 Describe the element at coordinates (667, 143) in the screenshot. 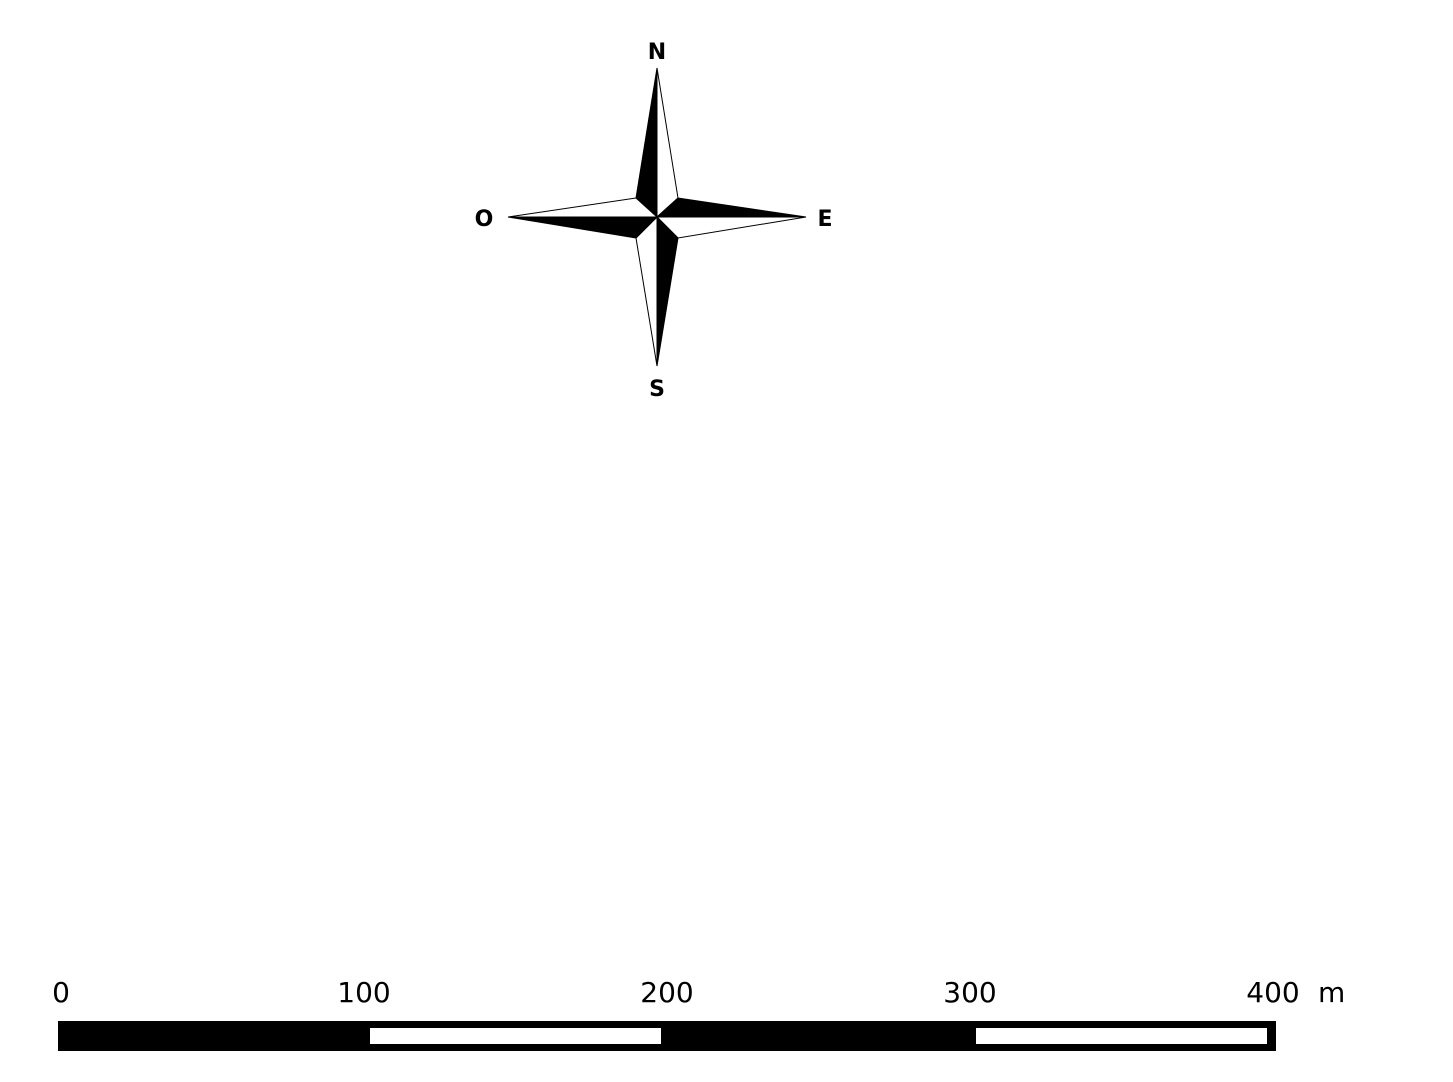

I see `north-arm-light` at that location.